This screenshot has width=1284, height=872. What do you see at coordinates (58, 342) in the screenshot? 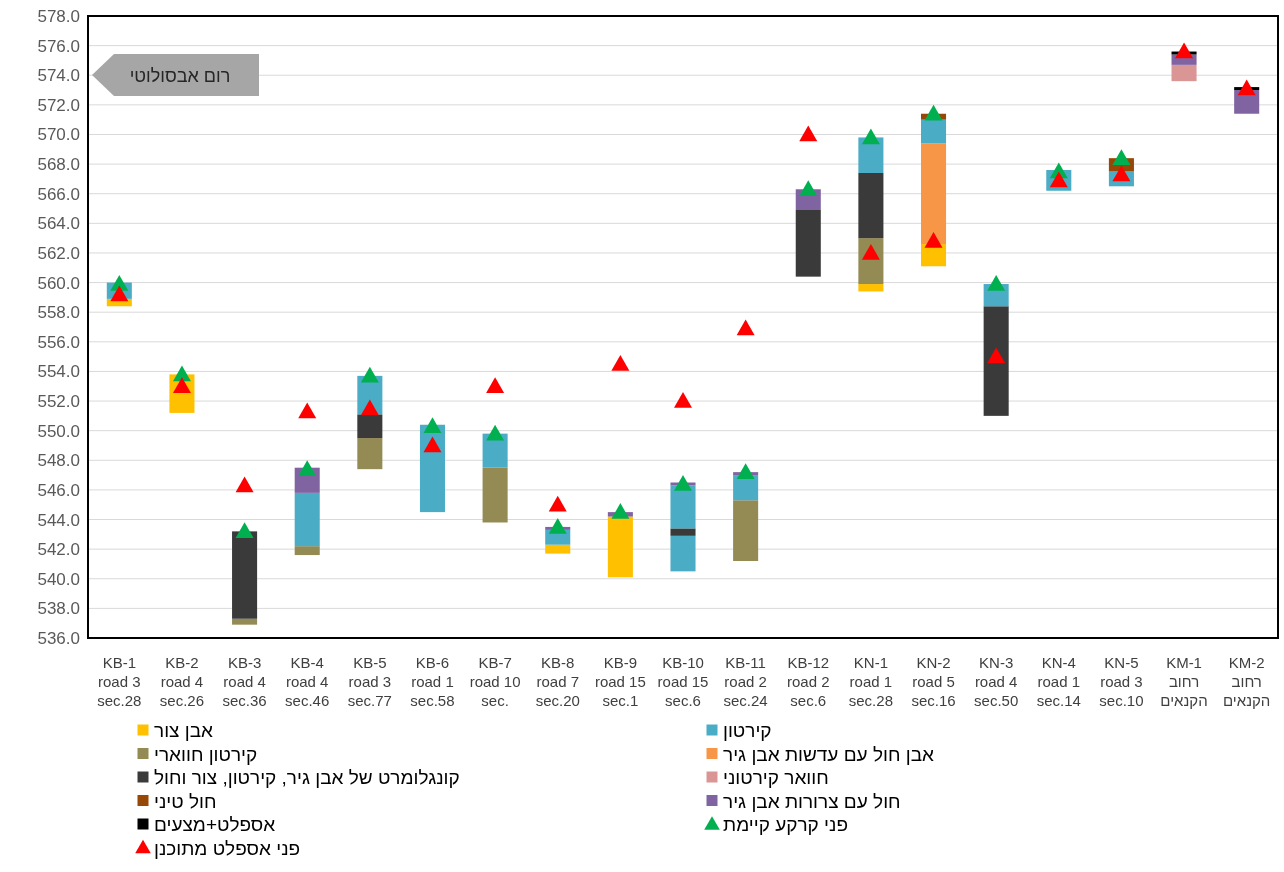
I see `y-tick-label: 556.0` at bounding box center [58, 342].